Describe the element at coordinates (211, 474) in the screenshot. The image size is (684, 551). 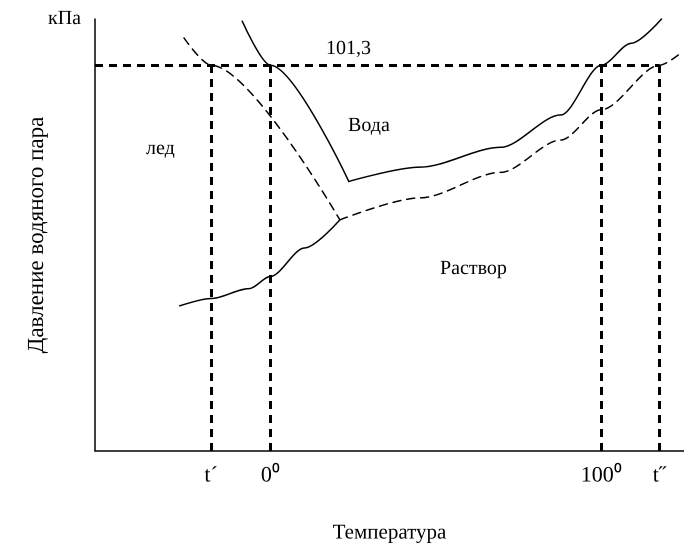
I see `x-tick-label: t´` at that location.